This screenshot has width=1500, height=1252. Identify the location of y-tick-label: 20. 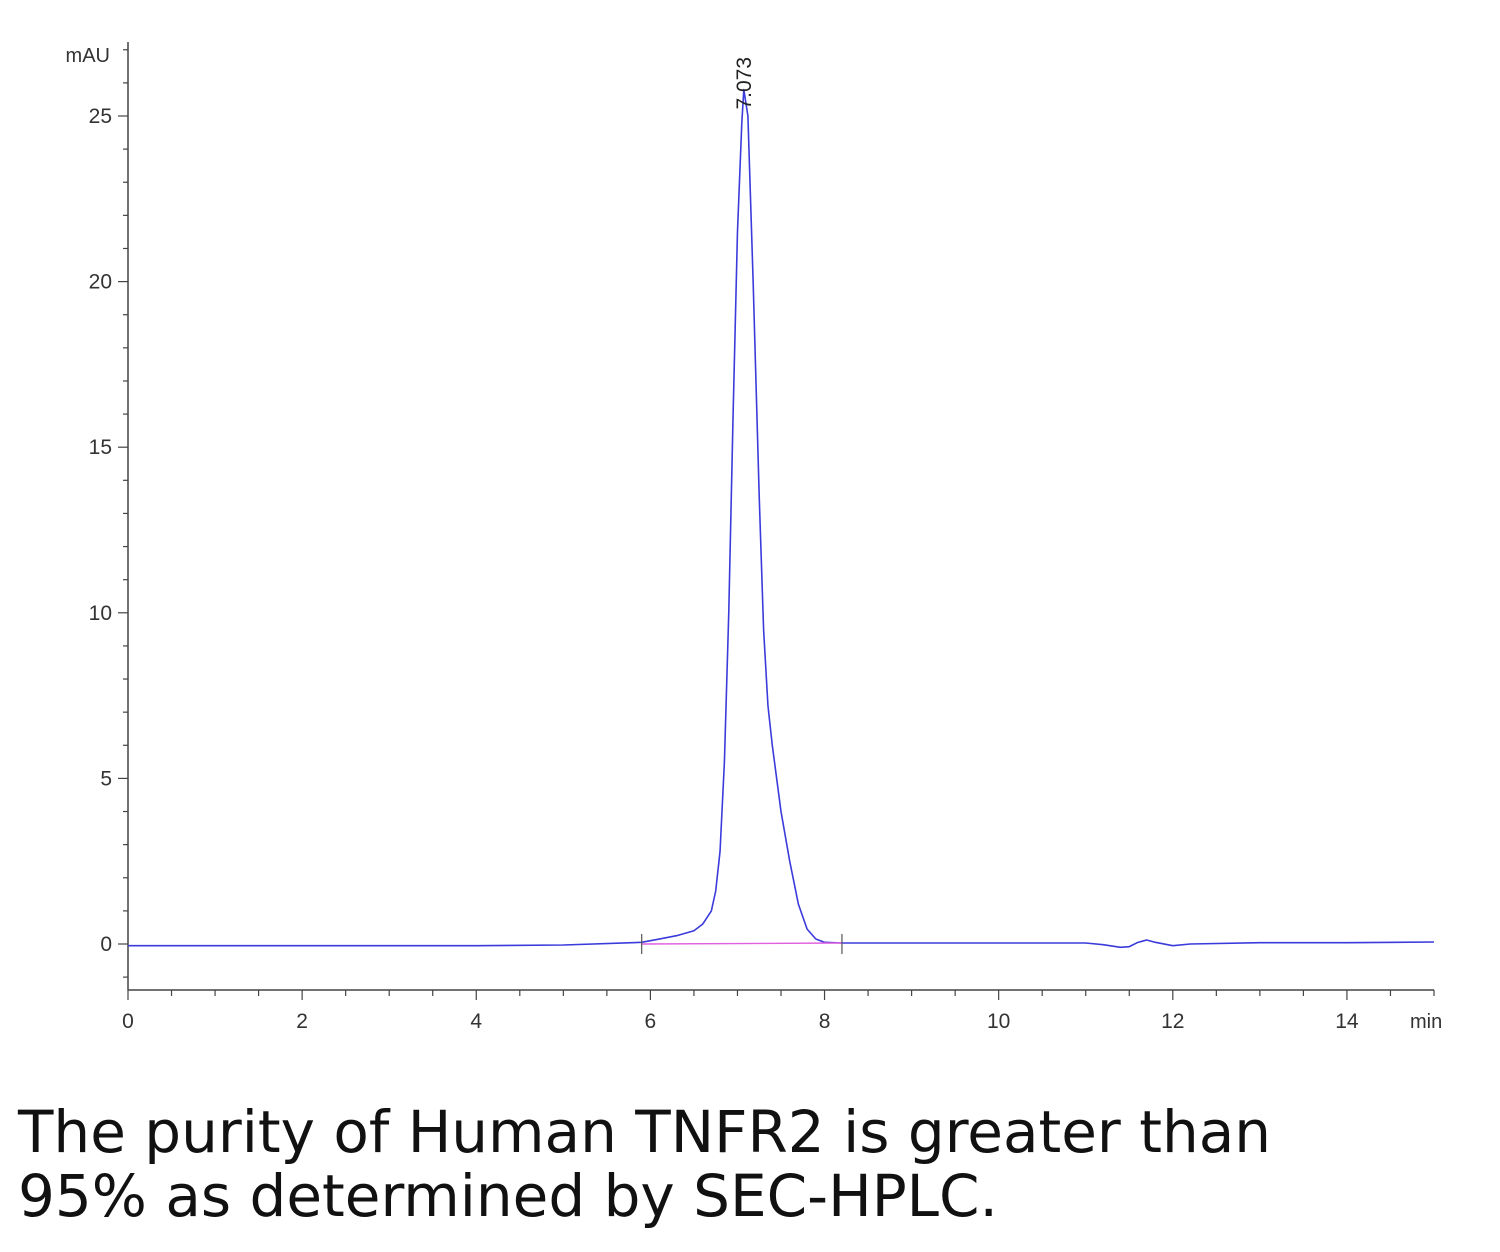
(100, 282).